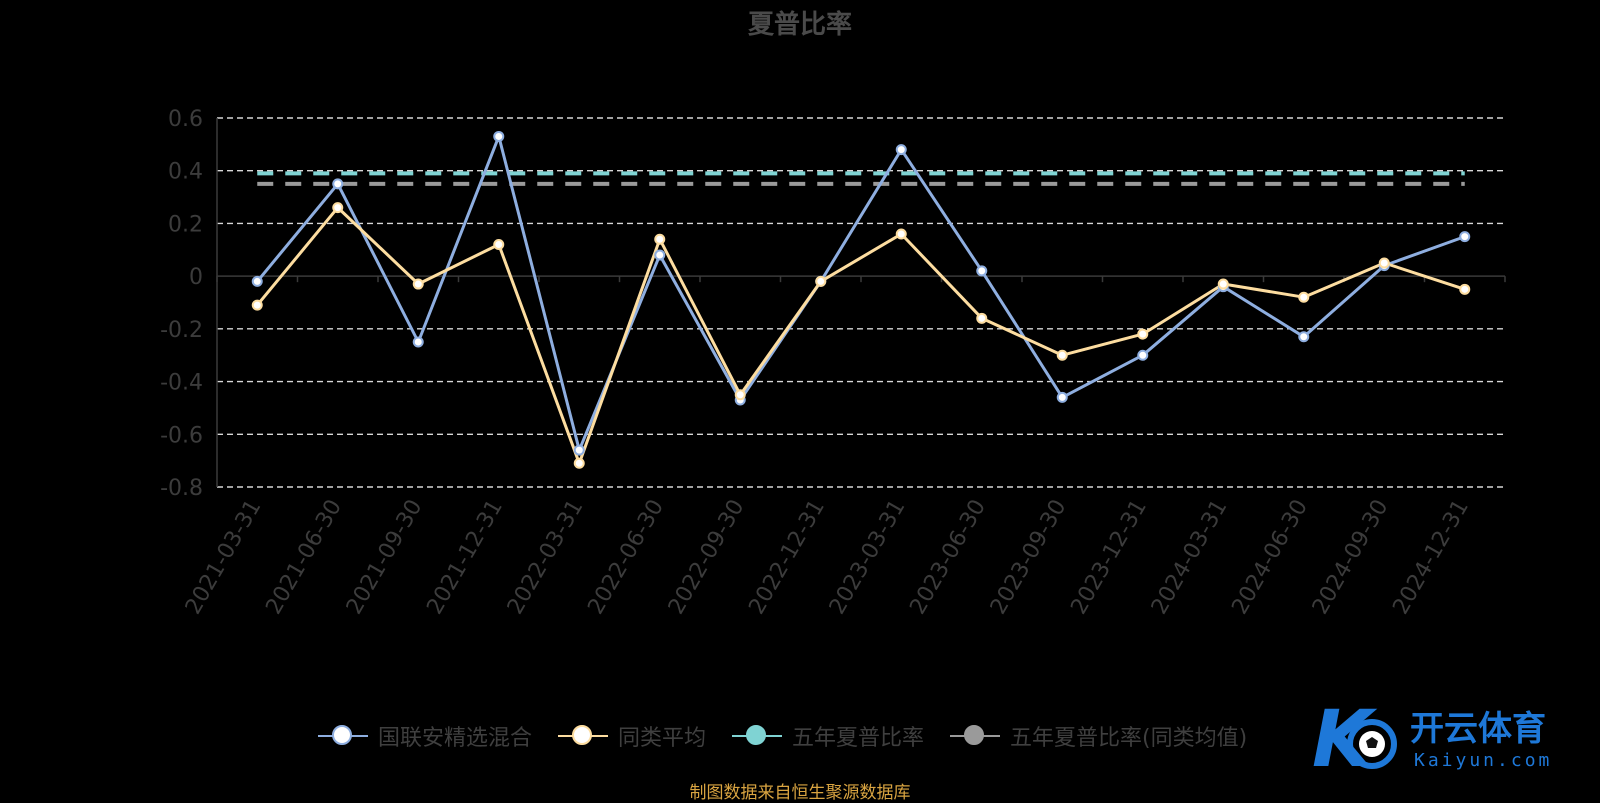 Image resolution: width=1600 pixels, height=803 pixels. What do you see at coordinates (181, 435) in the screenshot?
I see `y-tick-label: -0.6` at bounding box center [181, 435].